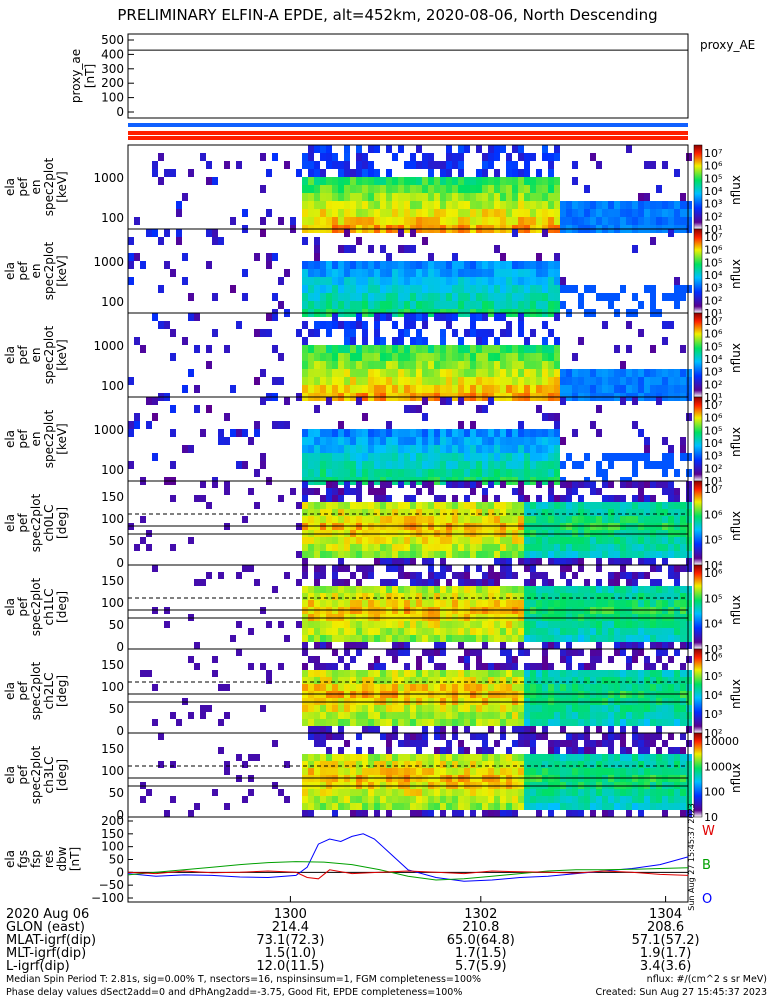  Describe the element at coordinates (23, 859) in the screenshot. I see `bfield-axis-label: fgs` at that location.